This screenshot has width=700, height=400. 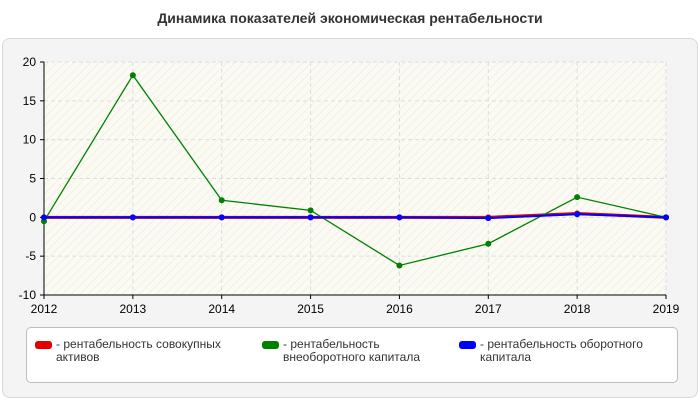 I want to click on legend-item-noncurrent-capital: - рентабельность внеоборотного капитала, so click(x=362, y=351).